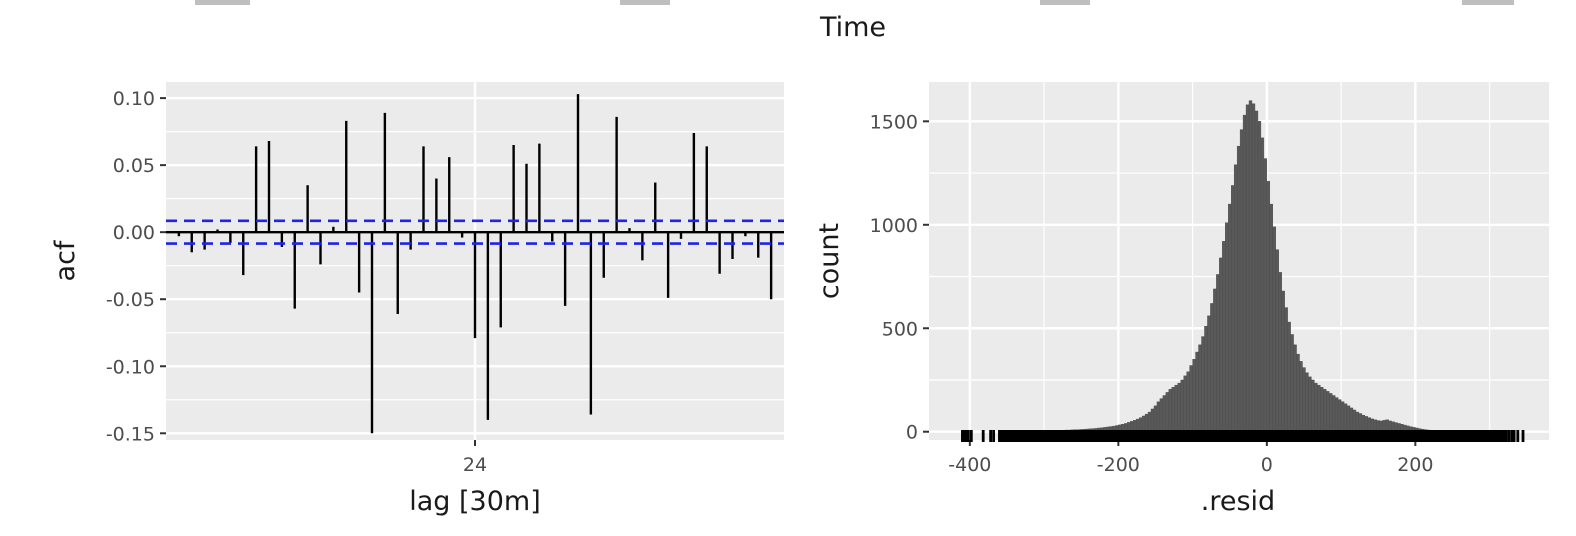  Describe the element at coordinates (852, 27) in the screenshot. I see `time-axis-title: Time` at that location.